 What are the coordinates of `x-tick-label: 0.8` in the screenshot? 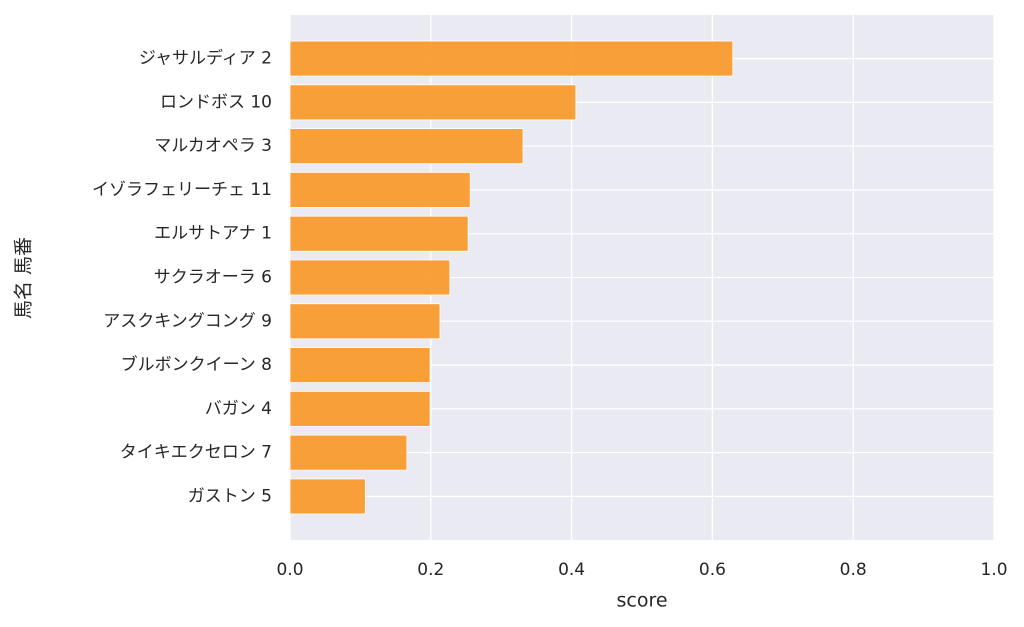 It's located at (853, 570).